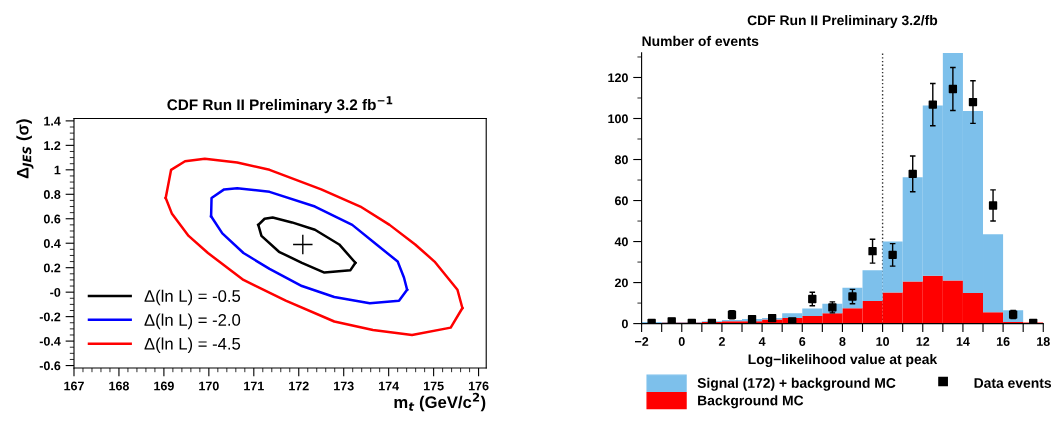  Describe the element at coordinates (963, 341) in the screenshot. I see `x-tick-label: 14` at that location.